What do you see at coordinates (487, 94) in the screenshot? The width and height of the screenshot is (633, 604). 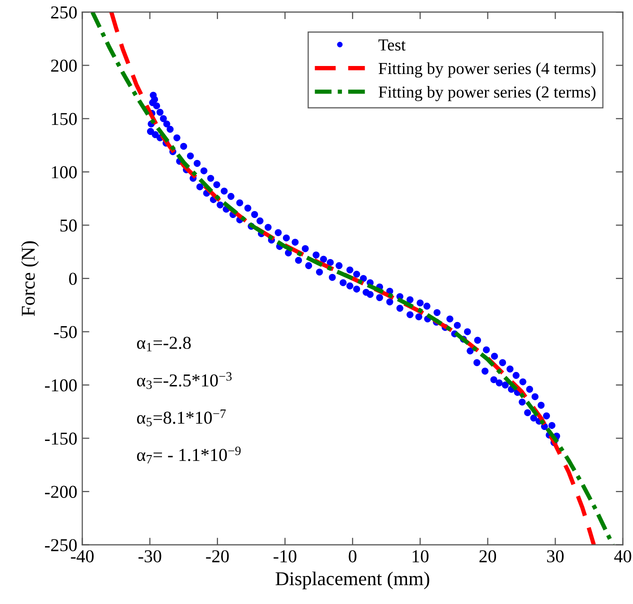 I see `legend-label: Fitting by power series (2 terms)` at bounding box center [487, 94].